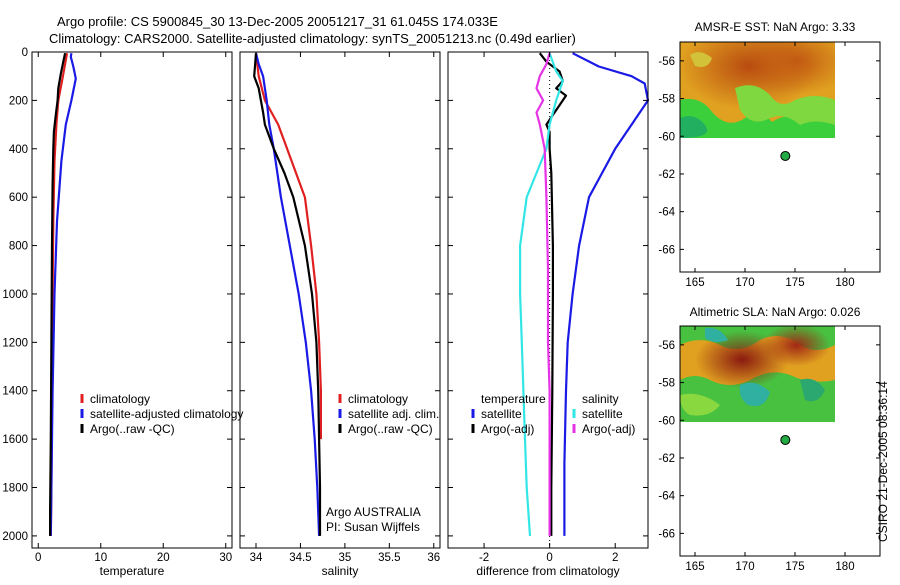 The width and height of the screenshot is (900, 585). I want to click on sst-ytick-label: -56, so click(666, 62).